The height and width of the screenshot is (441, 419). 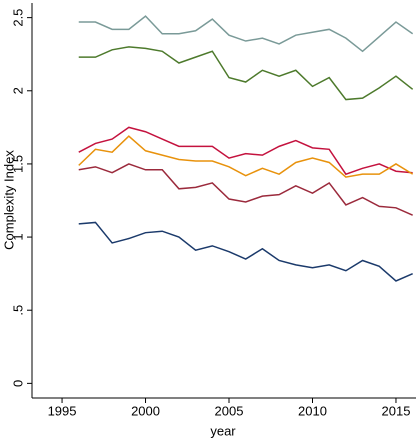 I want to click on x-tick-label: 2010, so click(x=312, y=410).